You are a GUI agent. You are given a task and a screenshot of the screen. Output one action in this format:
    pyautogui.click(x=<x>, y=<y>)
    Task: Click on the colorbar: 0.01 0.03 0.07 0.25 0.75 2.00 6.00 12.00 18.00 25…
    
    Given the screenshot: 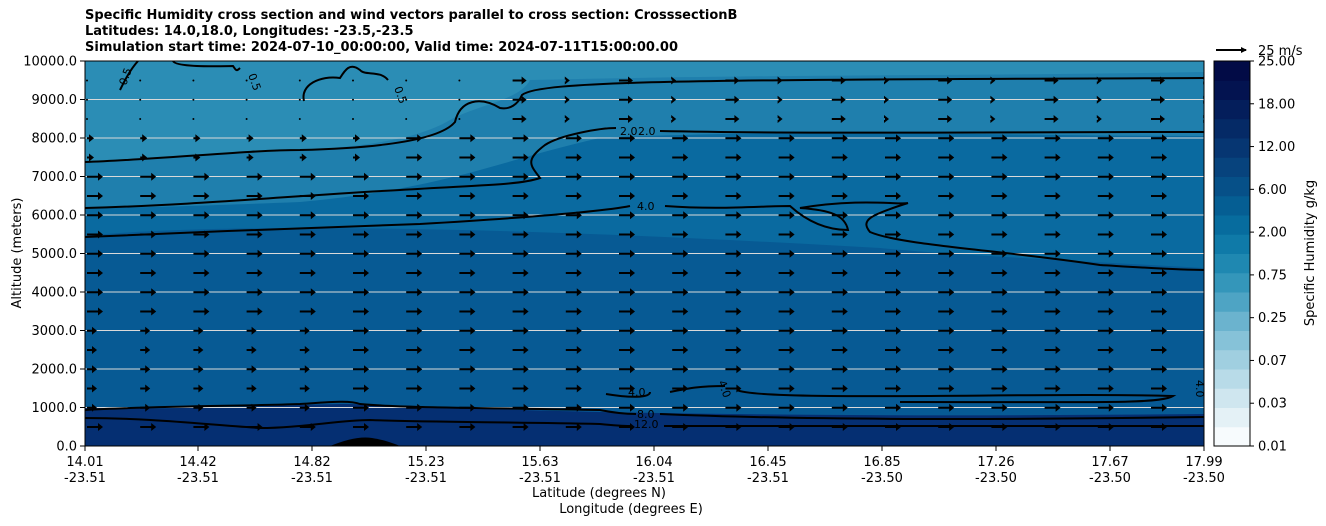 What is the action you would take?
    pyautogui.click(x=1254, y=255)
    